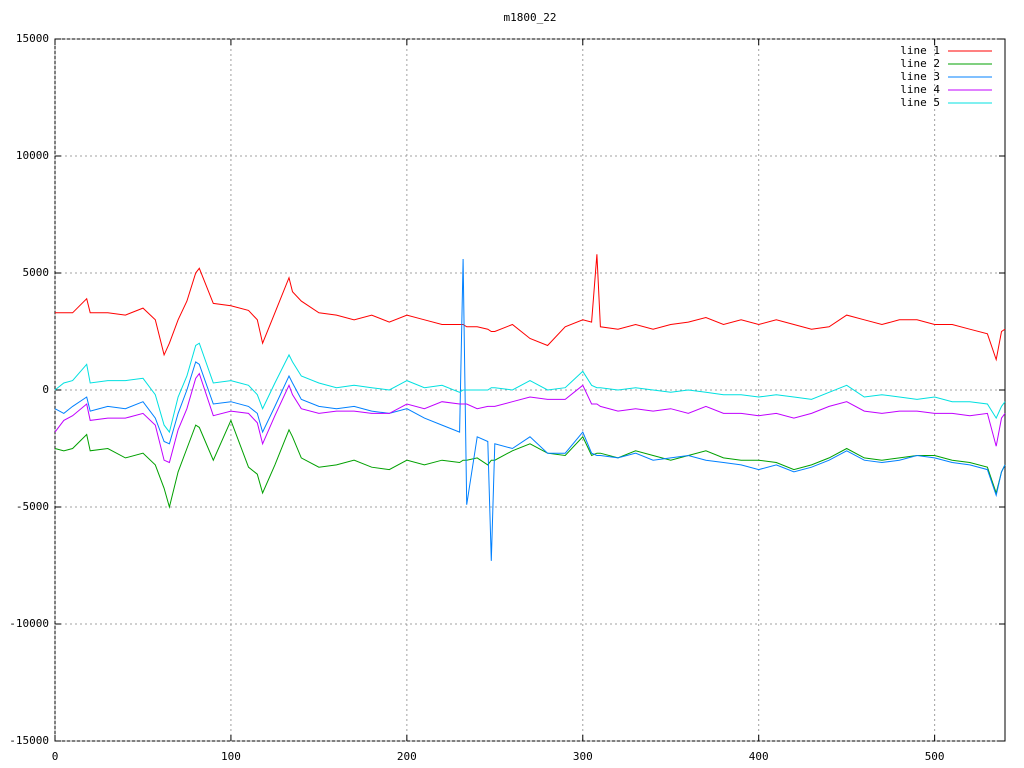 This screenshot has height=768, width=1024. What do you see at coordinates (759, 756) in the screenshot?
I see `x-tick-label: 400` at bounding box center [759, 756].